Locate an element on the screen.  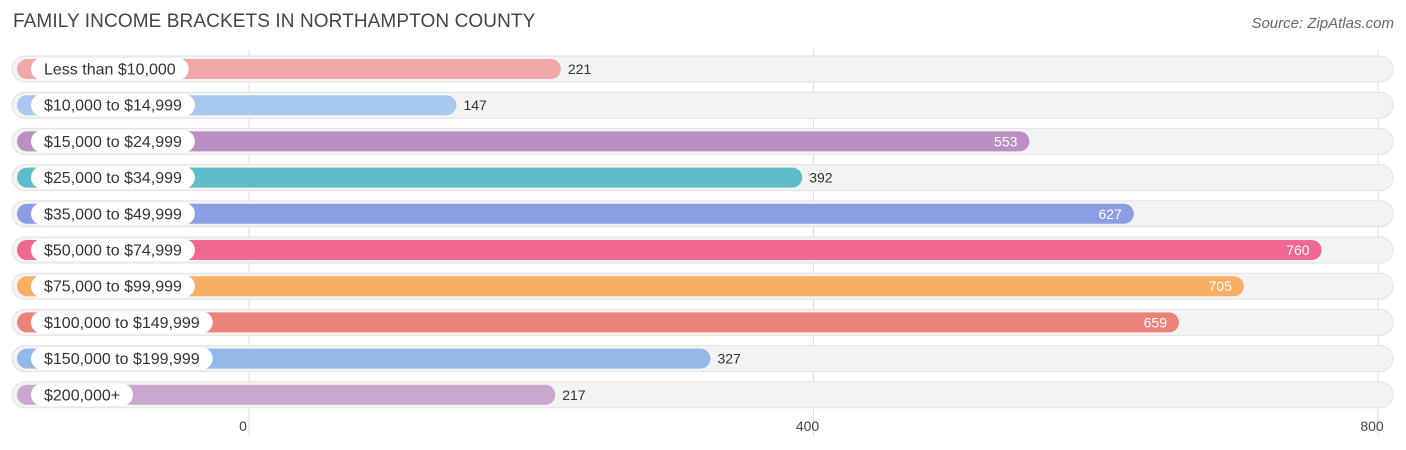
value-label: 705 is located at coordinates (1221, 286).